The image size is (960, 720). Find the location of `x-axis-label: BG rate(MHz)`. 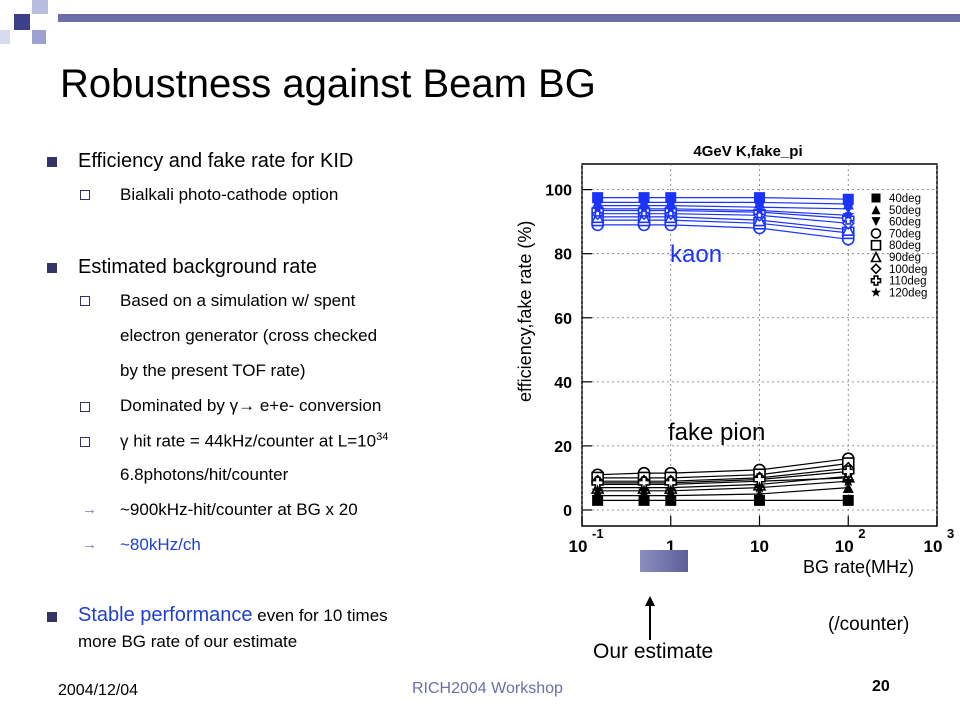

x-axis-label: BG rate(MHz) is located at coordinates (858, 567).